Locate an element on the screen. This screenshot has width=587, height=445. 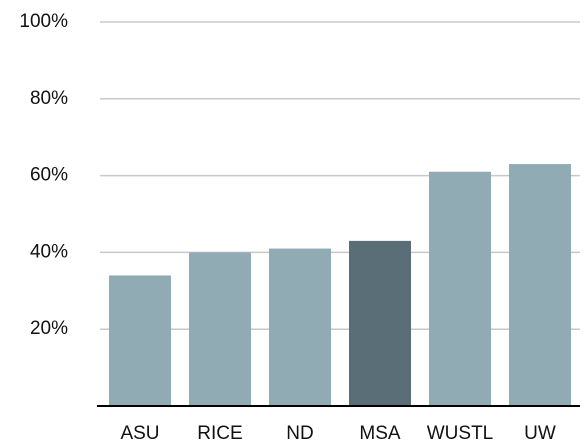
y-tick-label: 80% is located at coordinates (49, 98).